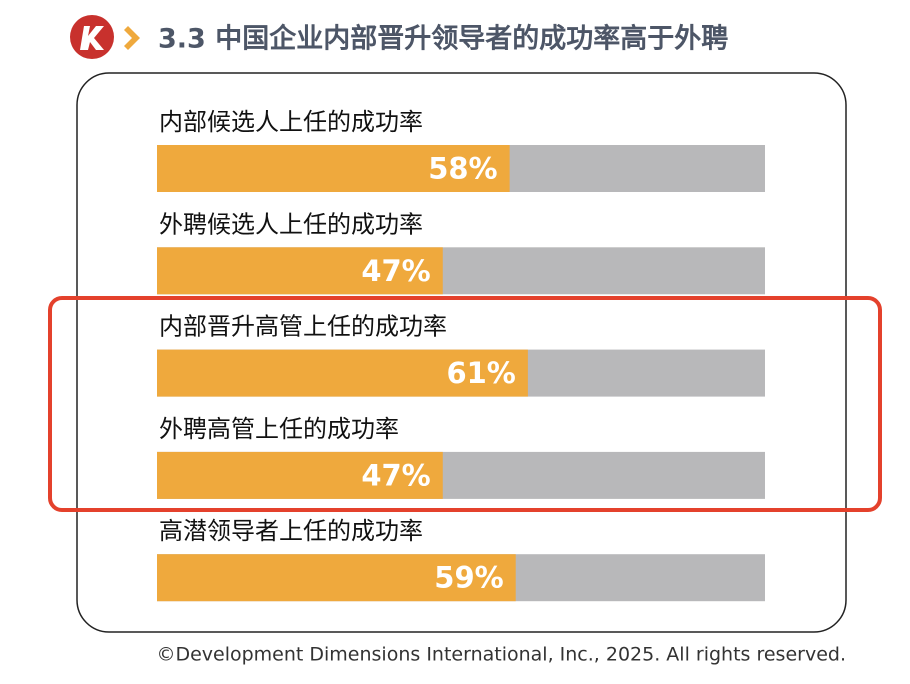 This screenshot has height=684, width=910. I want to click on category-label: 外聘候选人上任的成功率, so click(291, 224).